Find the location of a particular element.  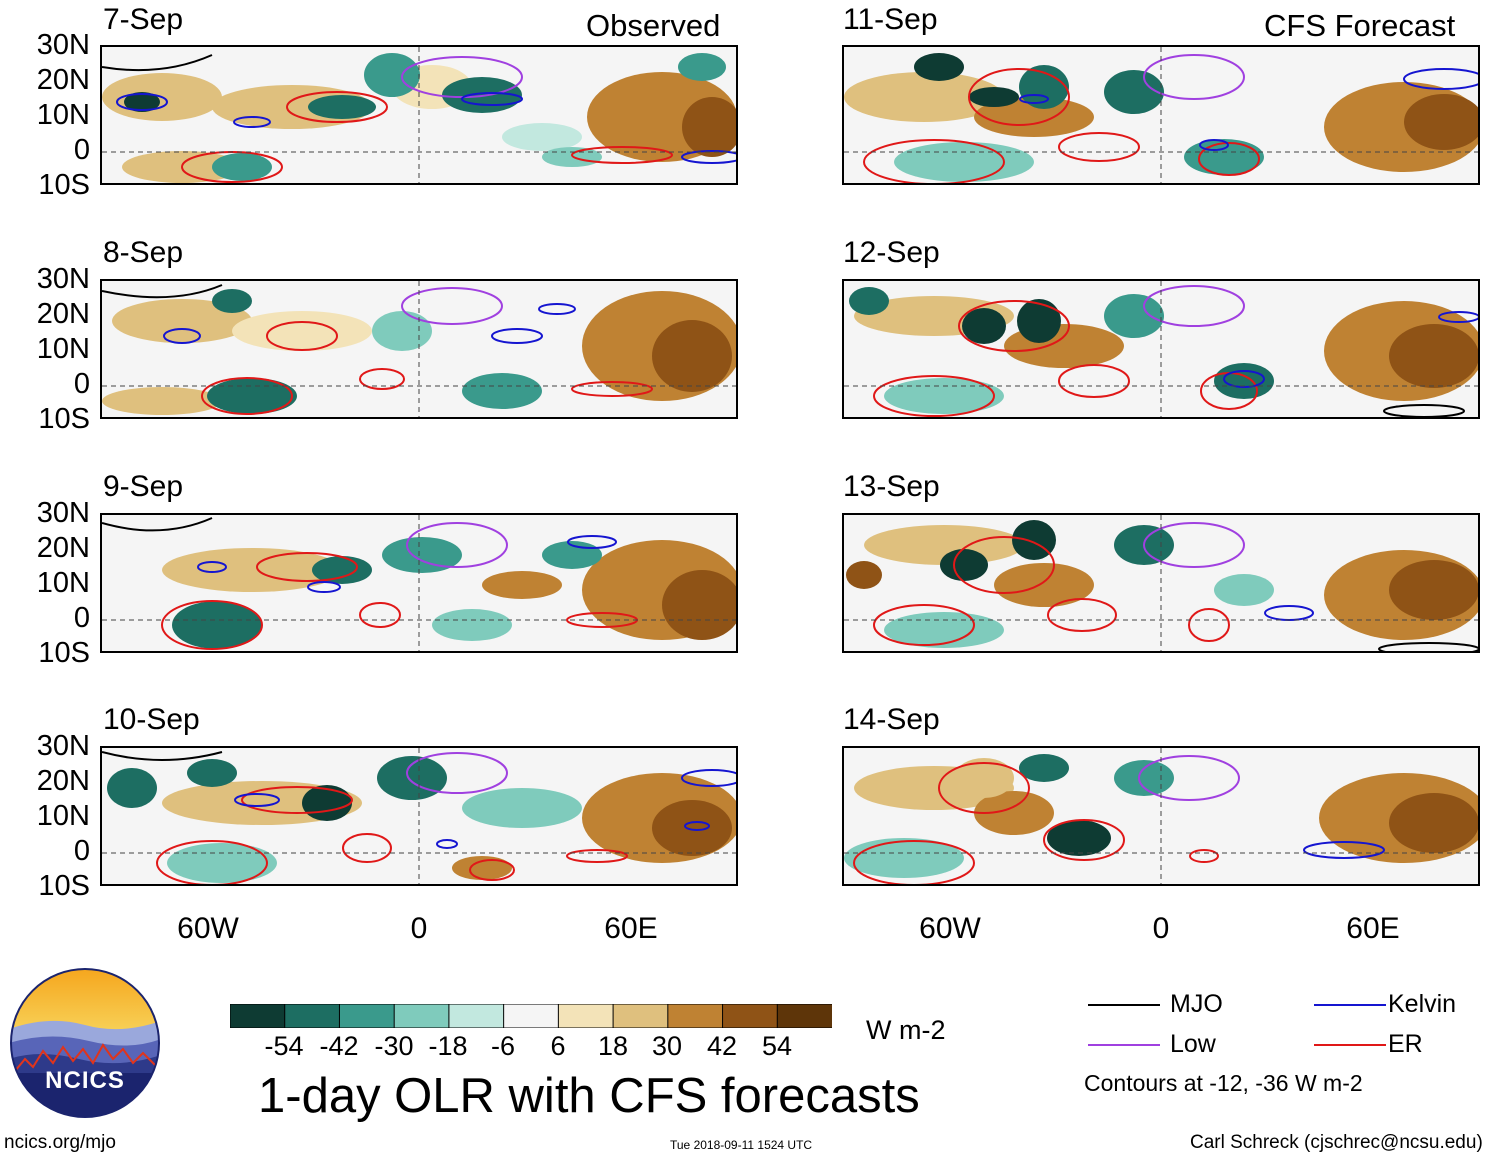

panel-date-label: 11-Sep is located at coordinates (890, 19).